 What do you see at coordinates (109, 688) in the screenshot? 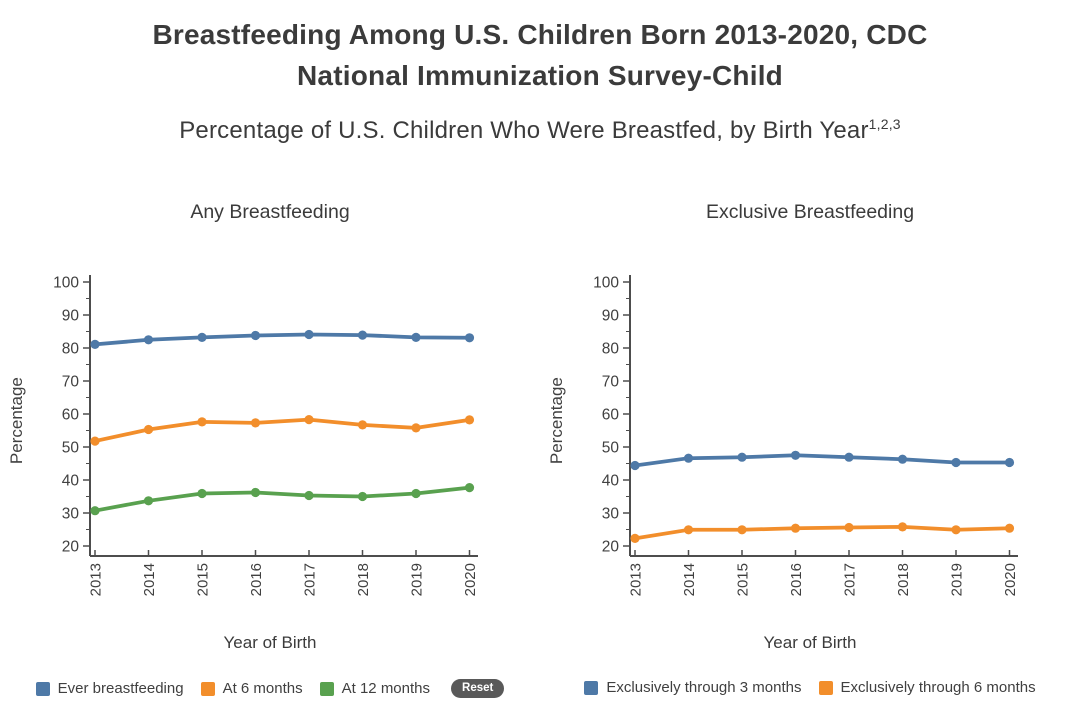
I see `legend-item-ever-breastfeeding: Ever breastfeeding` at bounding box center [109, 688].